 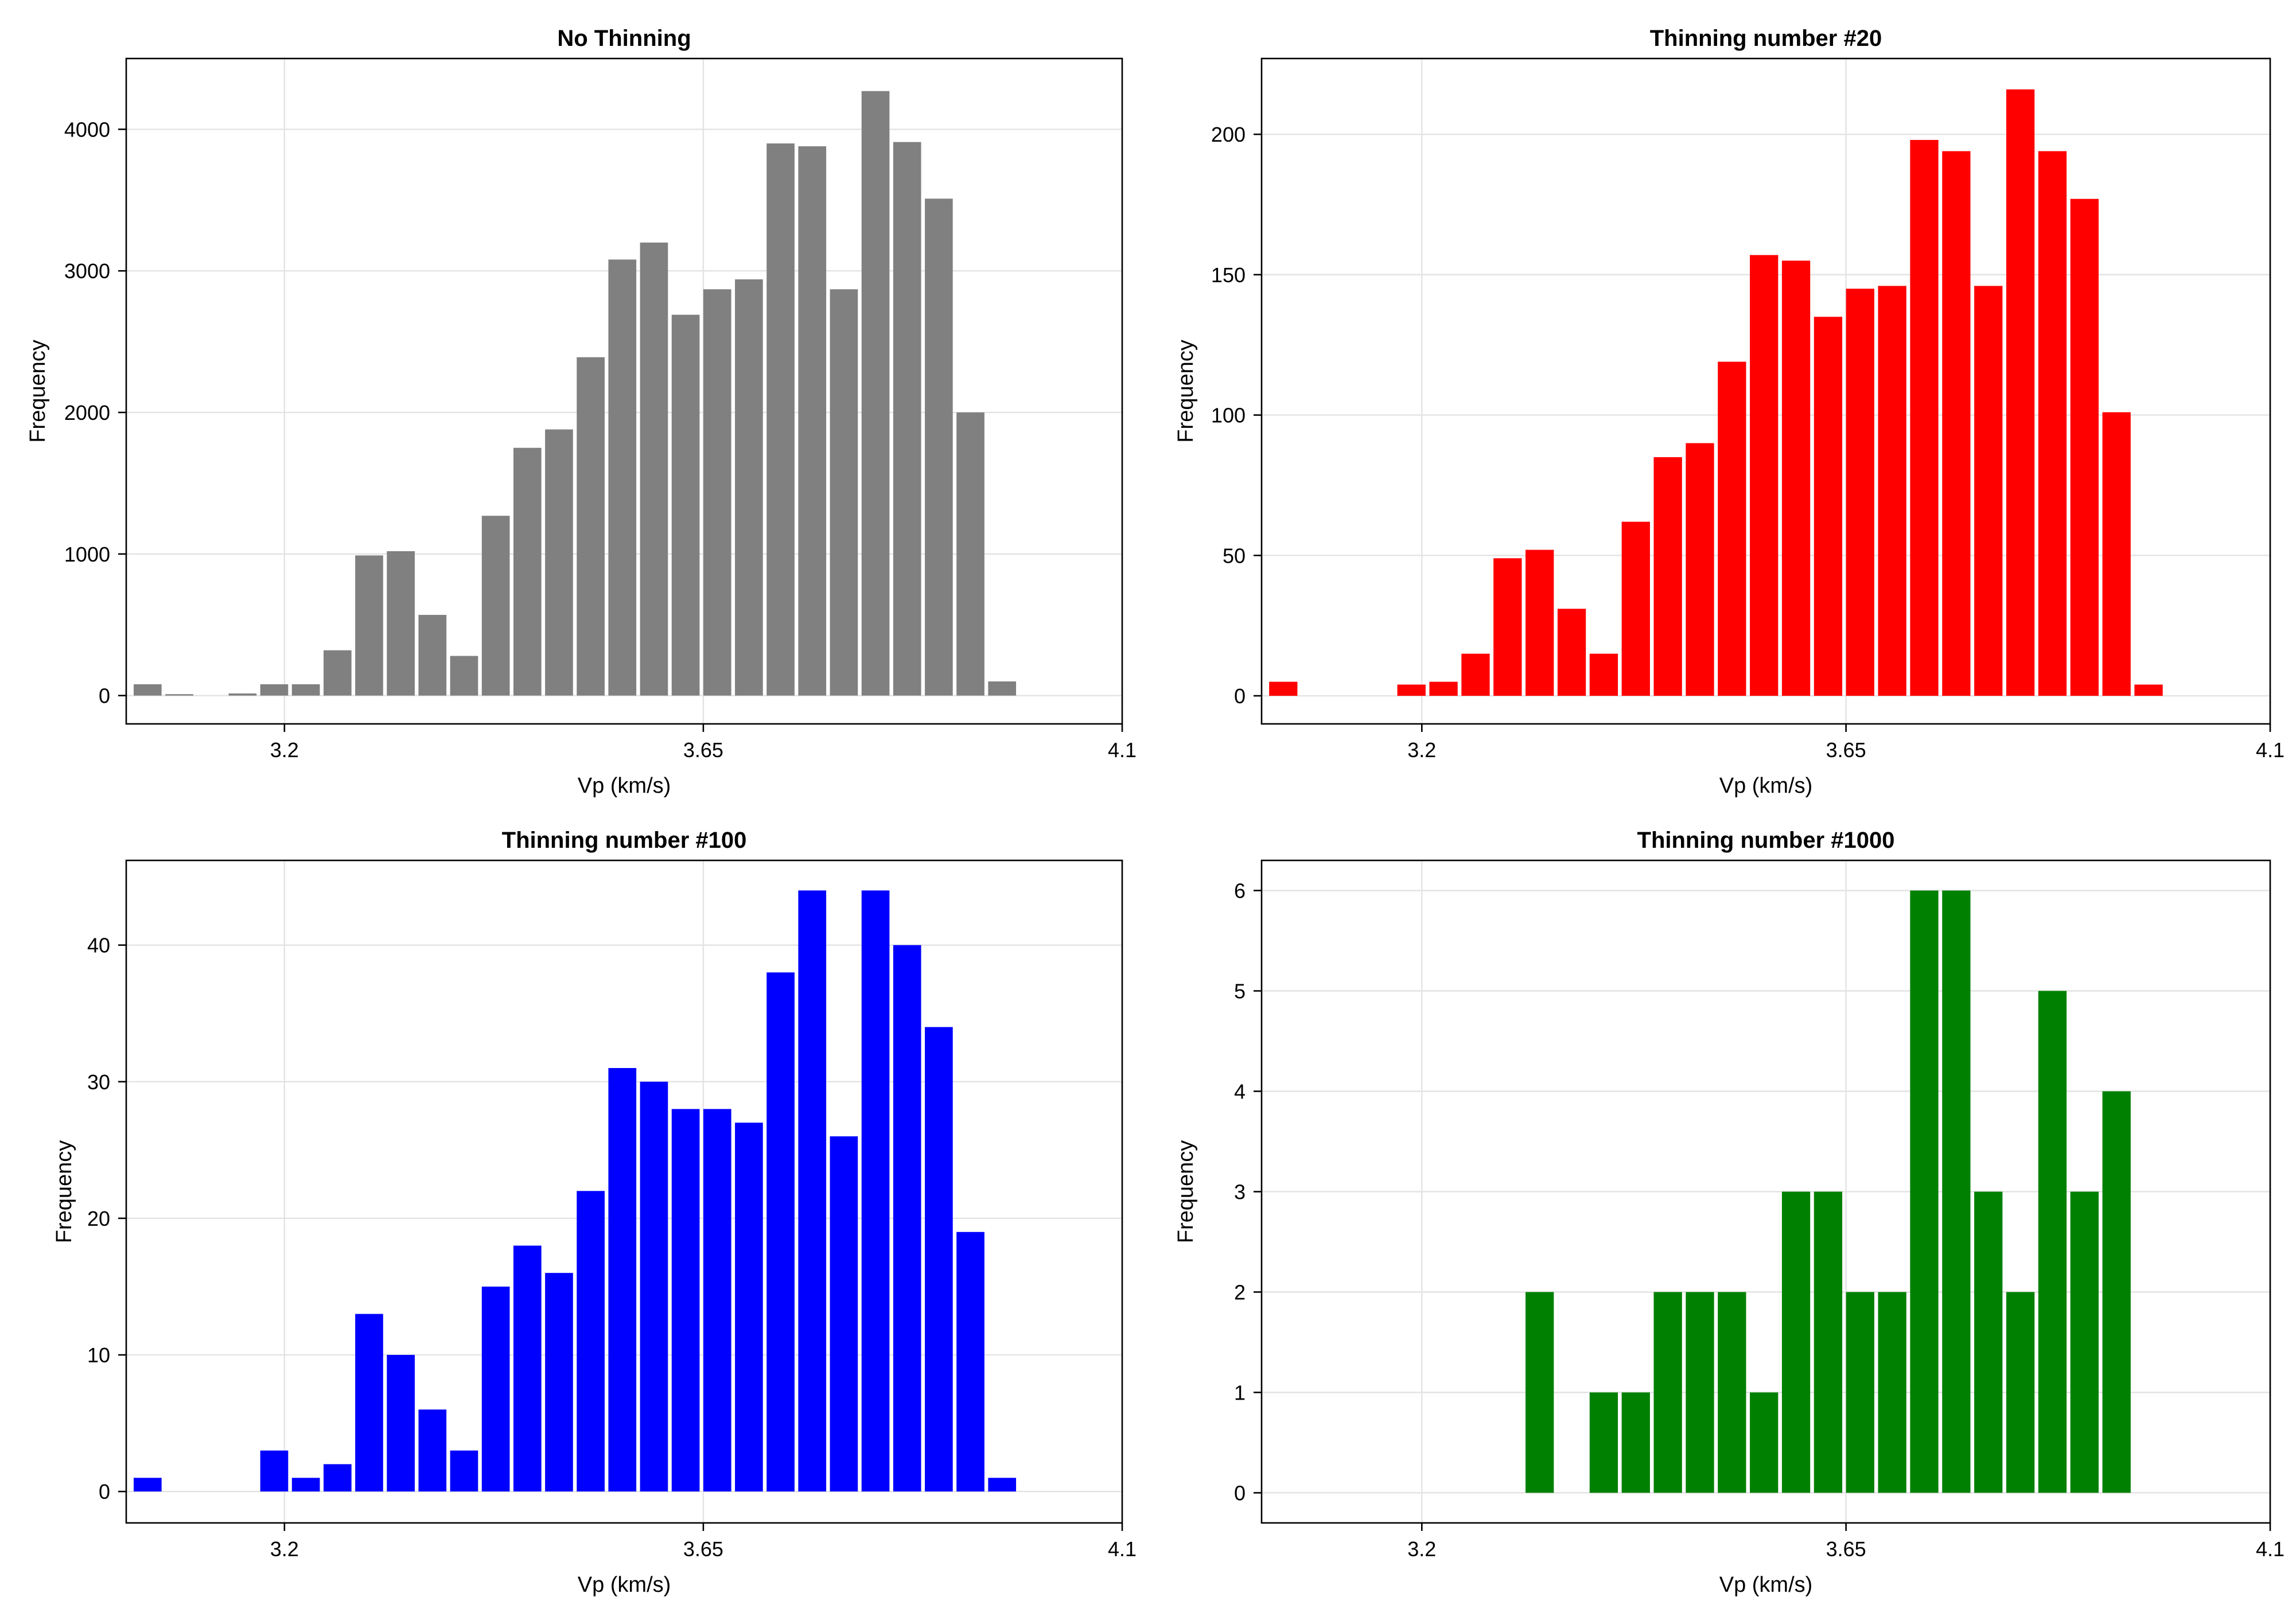 What do you see at coordinates (1766, 38) in the screenshot?
I see `chart-title: Thinning number #20` at bounding box center [1766, 38].